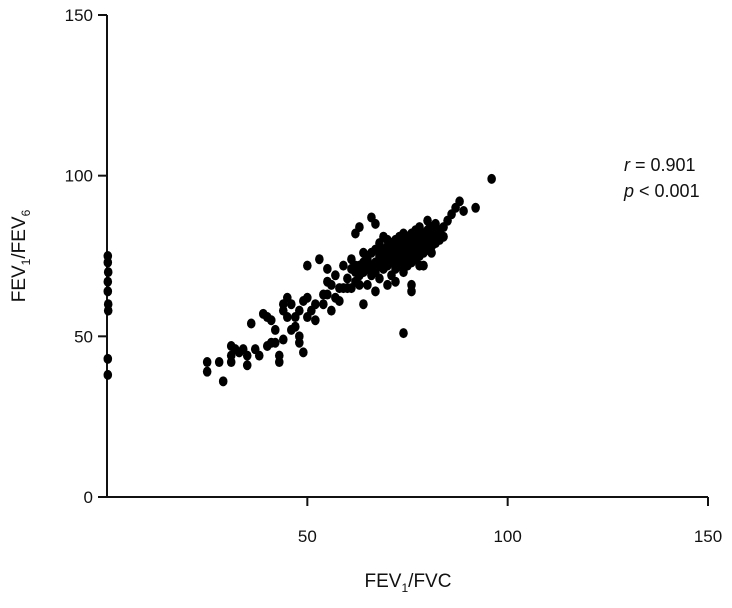 The height and width of the screenshot is (608, 732). Describe the element at coordinates (408, 583) in the screenshot. I see `x-axis-title: FEV1/FVC` at that location.